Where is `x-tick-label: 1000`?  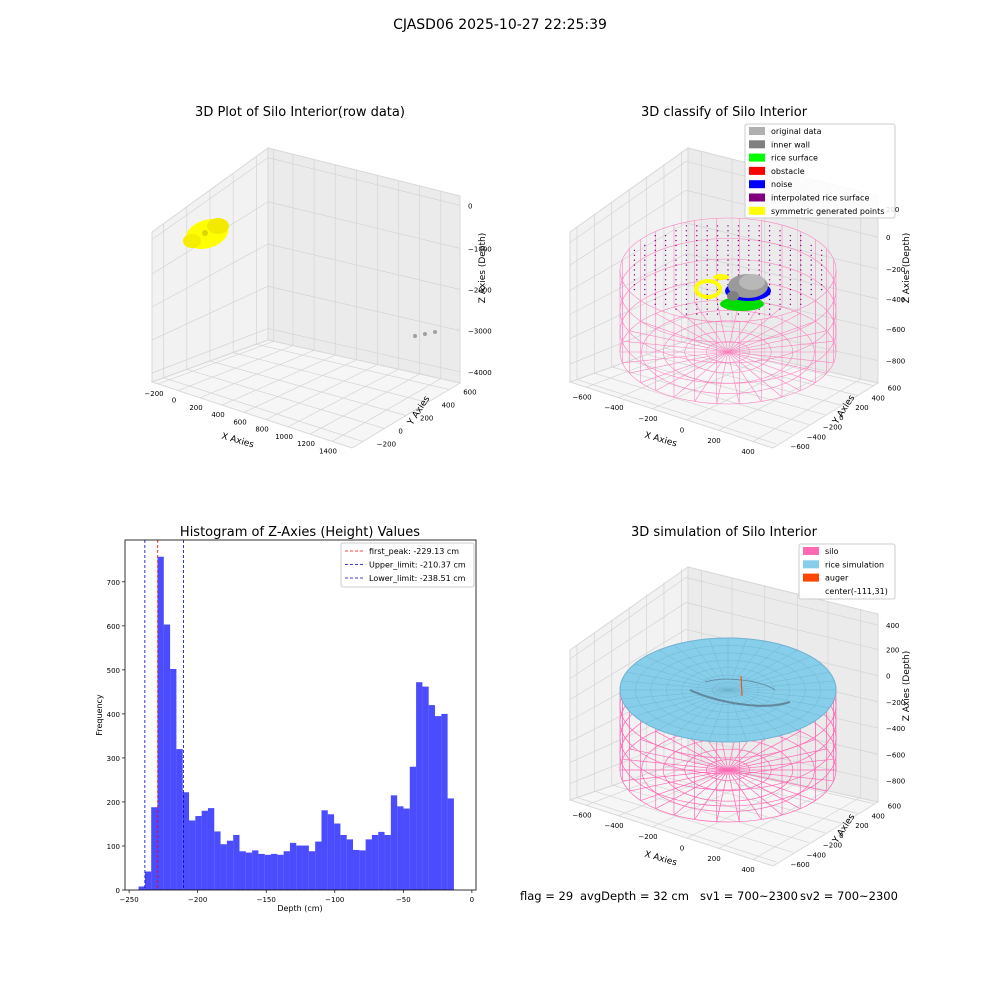
x-tick-label: 1000 is located at coordinates (284, 437).